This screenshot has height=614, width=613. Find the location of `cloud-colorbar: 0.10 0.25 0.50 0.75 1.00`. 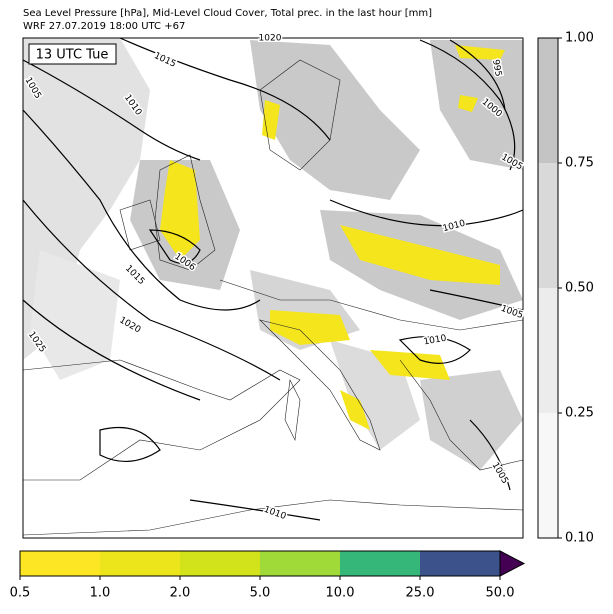

cloud-colorbar: 0.10 0.25 0.50 0.75 1.00 is located at coordinates (565, 288).